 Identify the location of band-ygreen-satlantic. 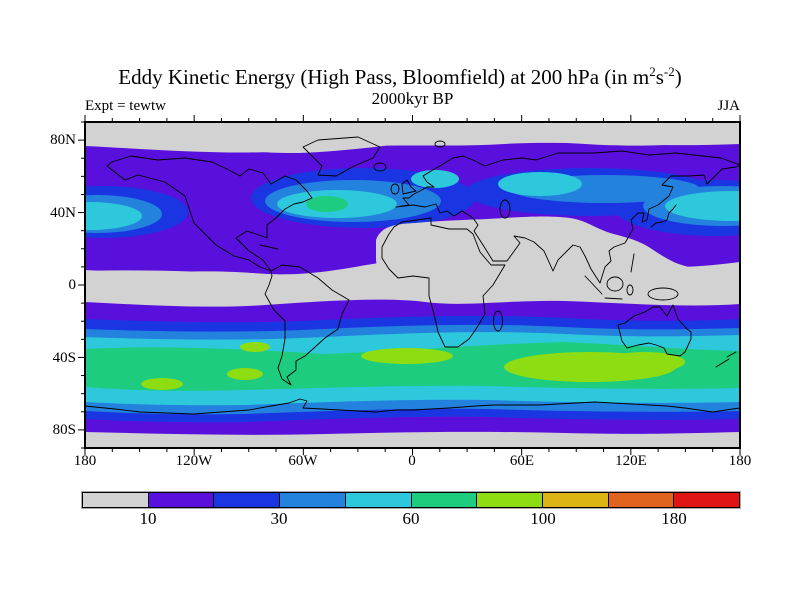
(407, 356).